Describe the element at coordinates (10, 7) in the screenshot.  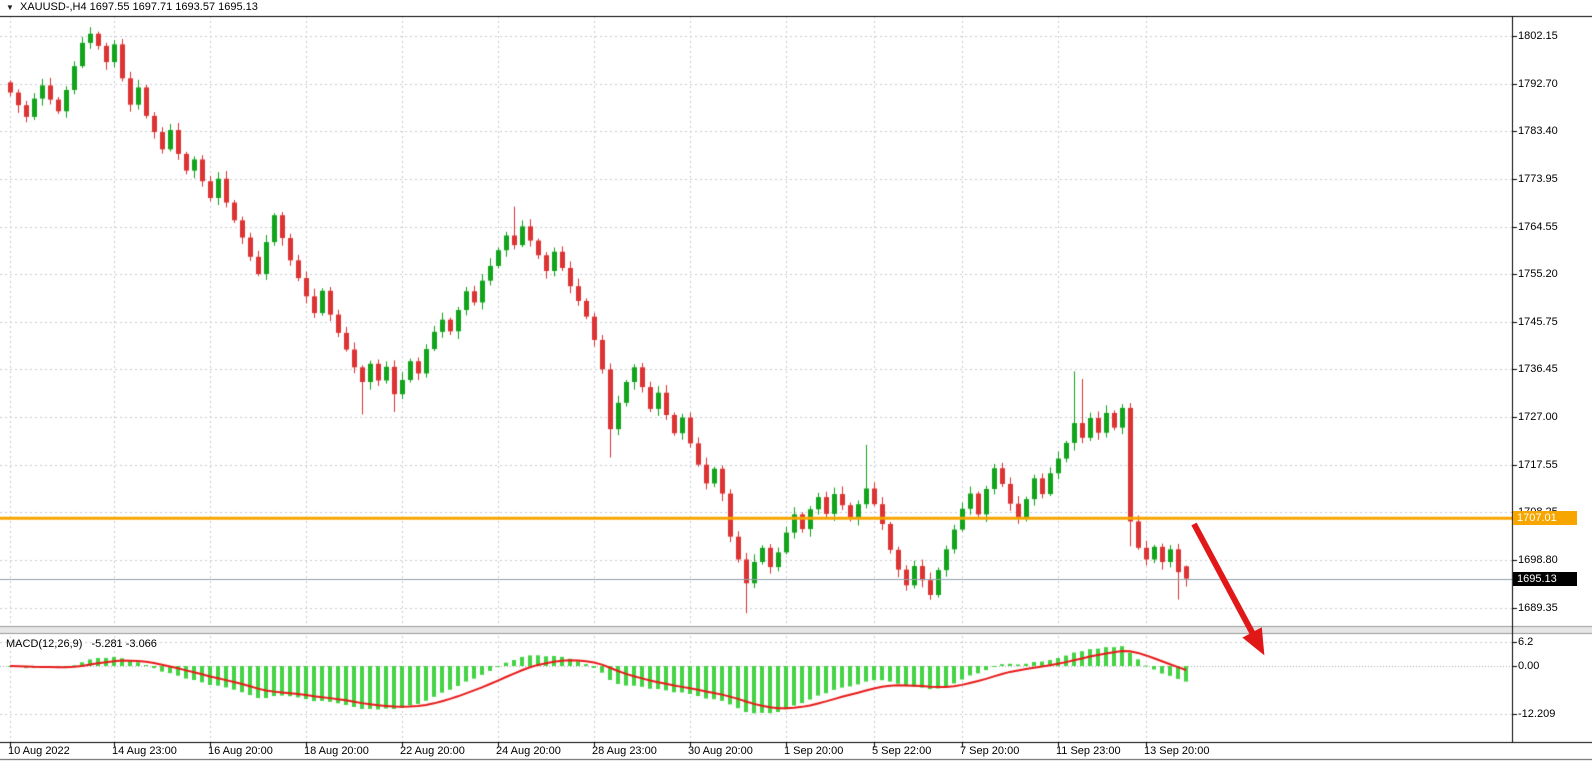
I see `symbol-dropdown-icon: ▼` at that location.